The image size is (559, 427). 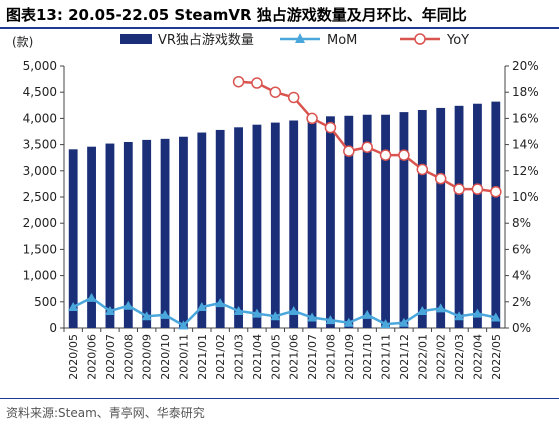 What do you see at coordinates (40, 145) in the screenshot?
I see `left-tick-label: 3,500` at bounding box center [40, 145].